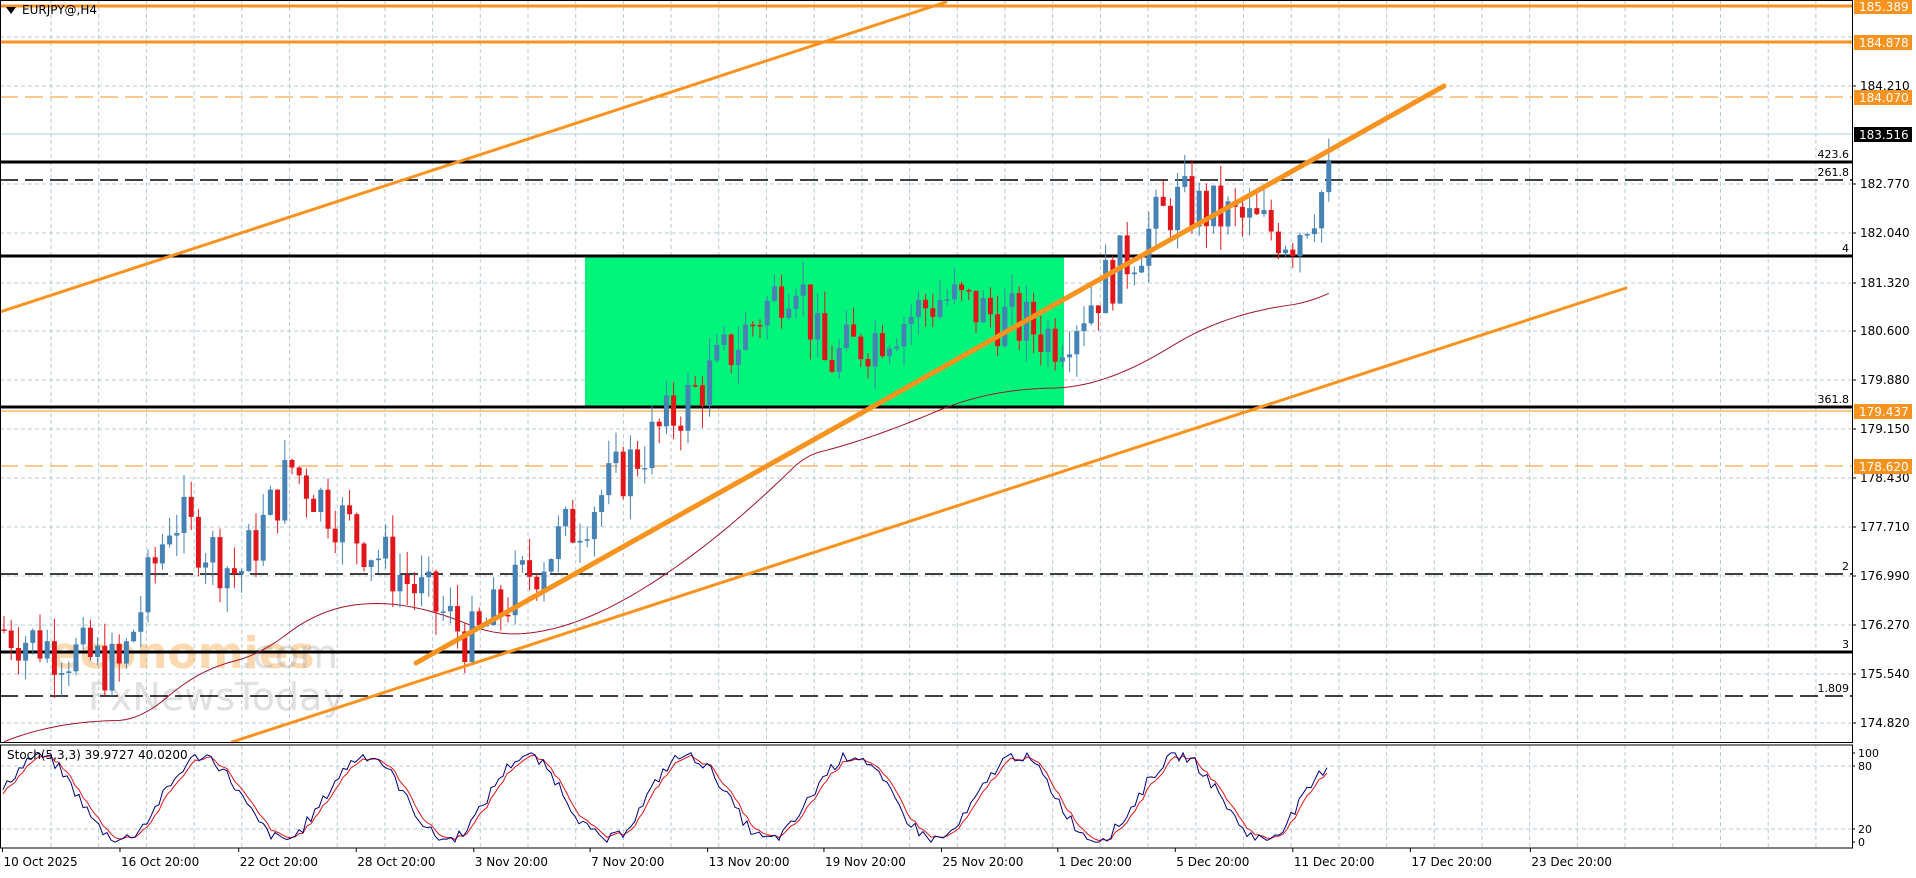 The image size is (1916, 878). What do you see at coordinates (1885, 380) in the screenshot?
I see `price-tick: 179.880` at bounding box center [1885, 380].